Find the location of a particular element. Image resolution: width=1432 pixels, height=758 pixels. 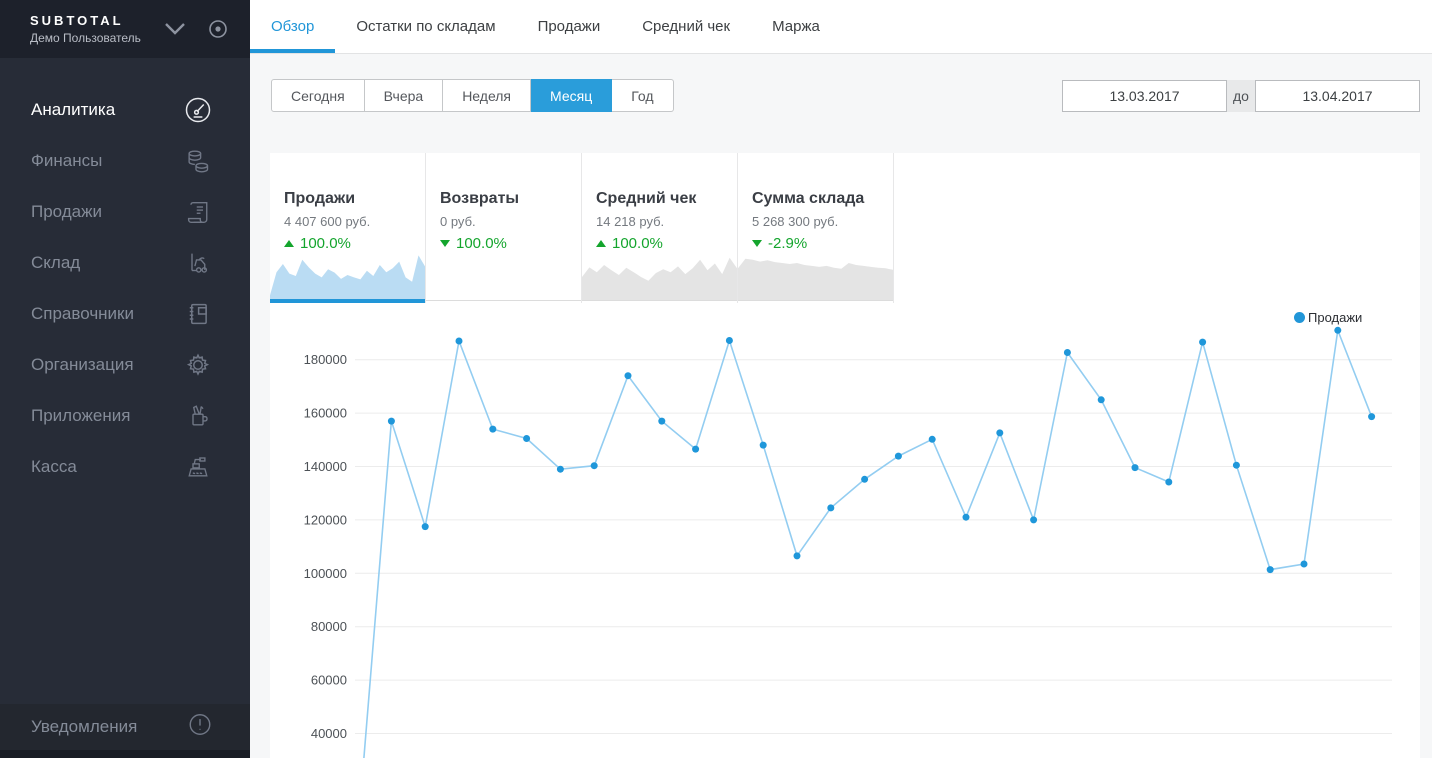

sidebar-item-2: Продажи is located at coordinates (125, 211).